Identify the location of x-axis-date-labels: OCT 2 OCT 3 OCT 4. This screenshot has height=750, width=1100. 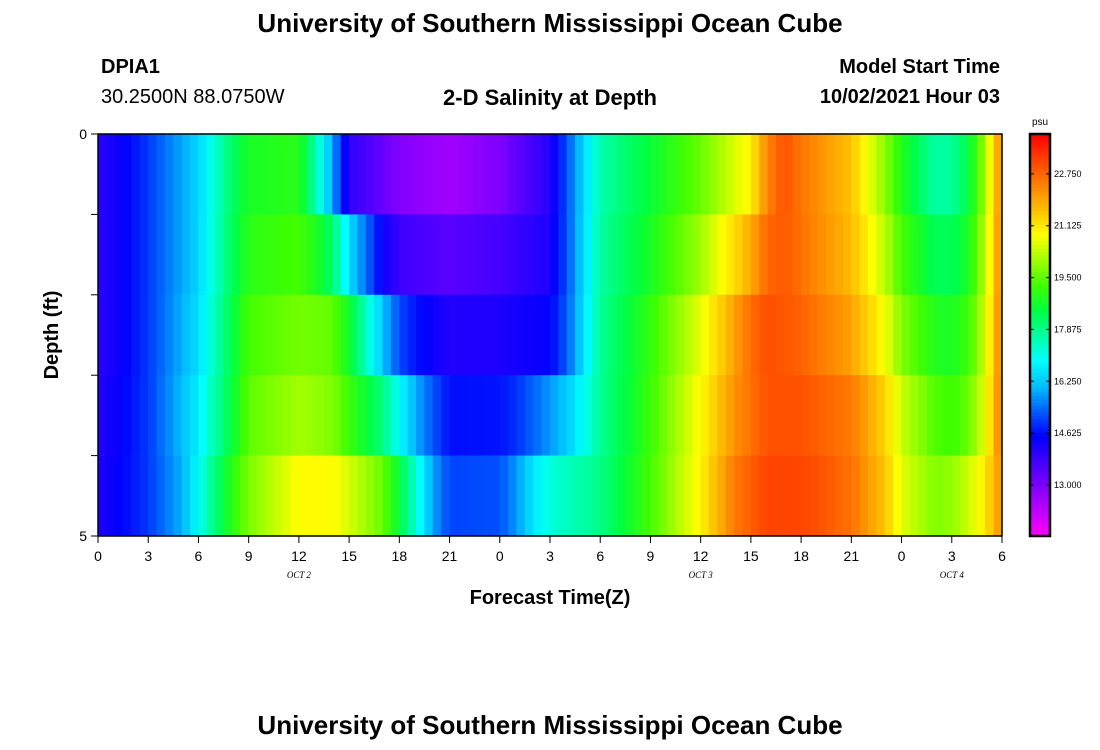
(625, 575).